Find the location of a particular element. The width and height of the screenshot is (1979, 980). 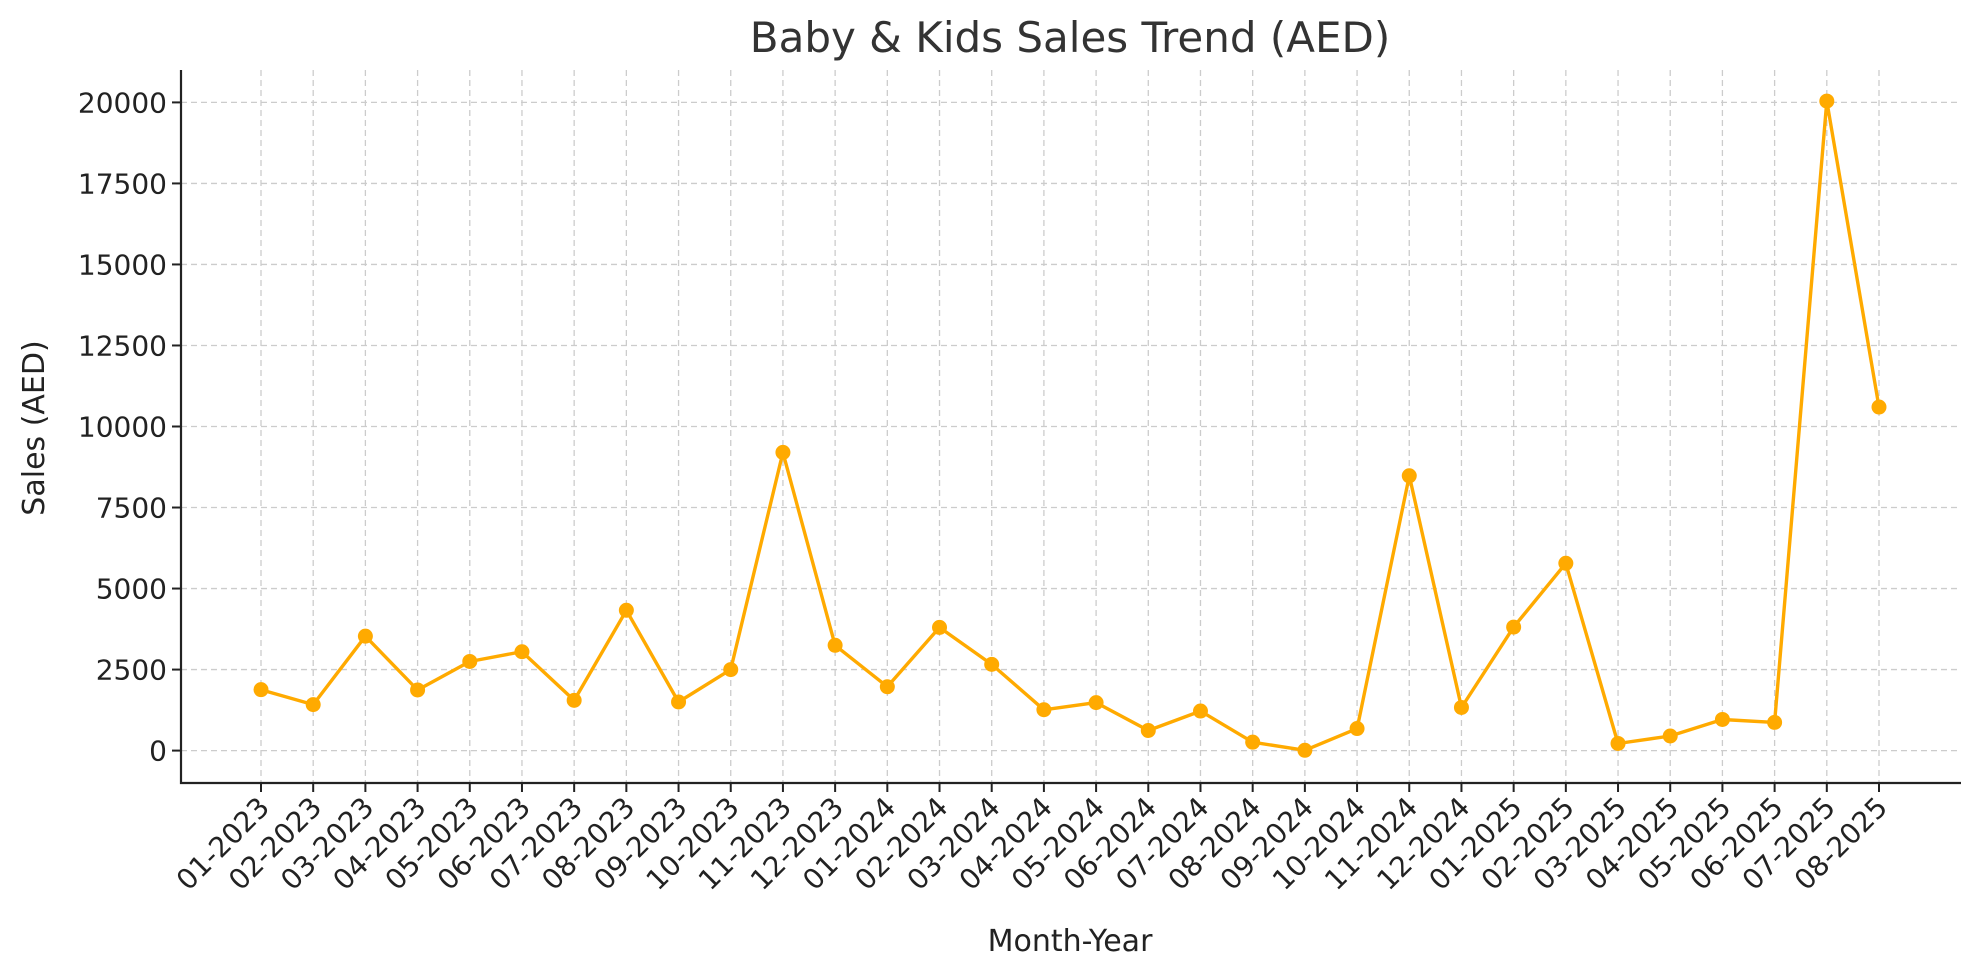

y-tick-label: 17500 is located at coordinates (122, 183).